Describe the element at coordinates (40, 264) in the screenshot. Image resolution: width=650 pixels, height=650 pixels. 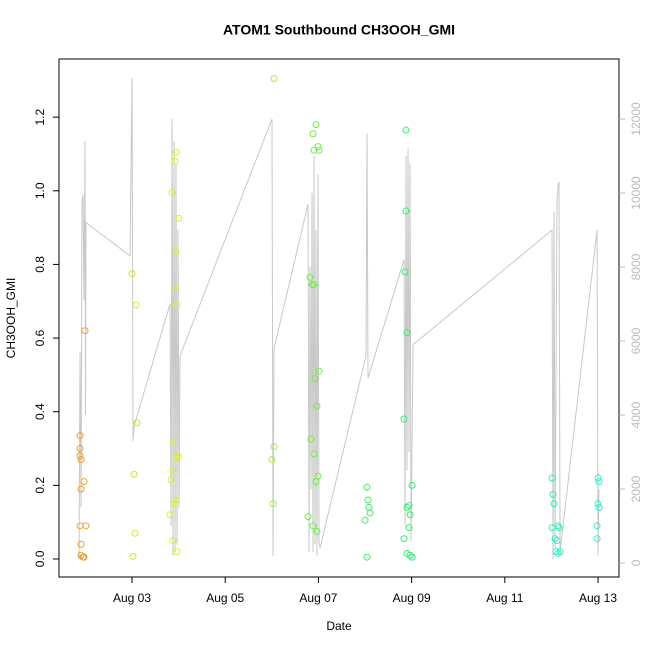
I see `y-tick-label: 0.8` at that location.